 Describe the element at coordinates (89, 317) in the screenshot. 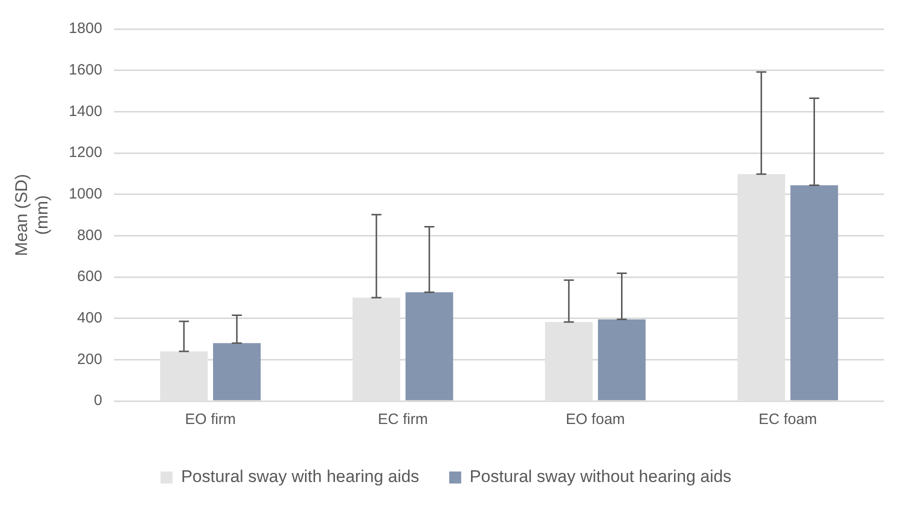

I see `y-tick-label: 400` at that location.